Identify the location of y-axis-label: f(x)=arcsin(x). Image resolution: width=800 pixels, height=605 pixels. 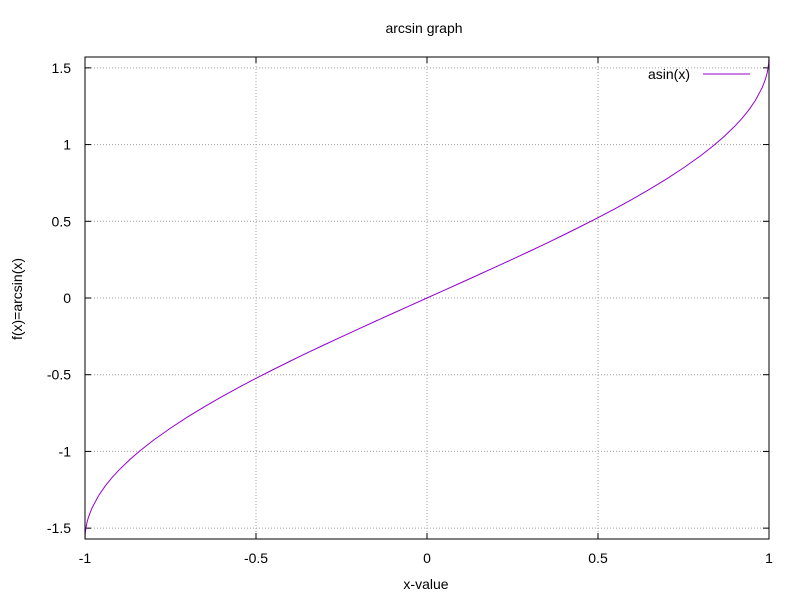
(17, 299).